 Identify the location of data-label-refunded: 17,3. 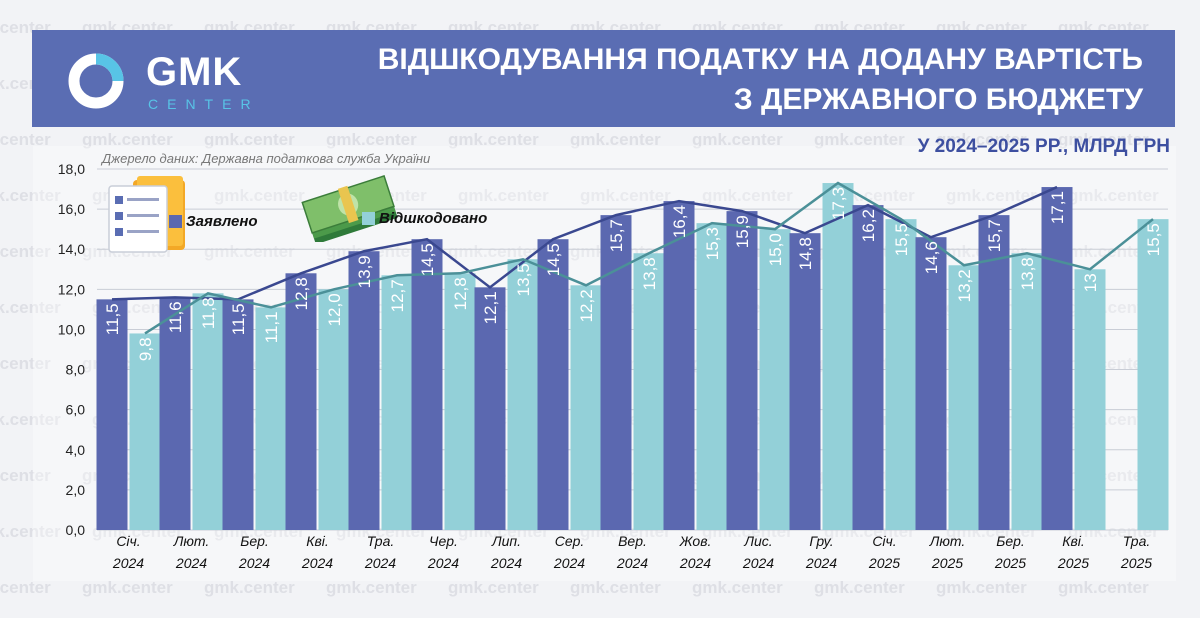
(838, 203).